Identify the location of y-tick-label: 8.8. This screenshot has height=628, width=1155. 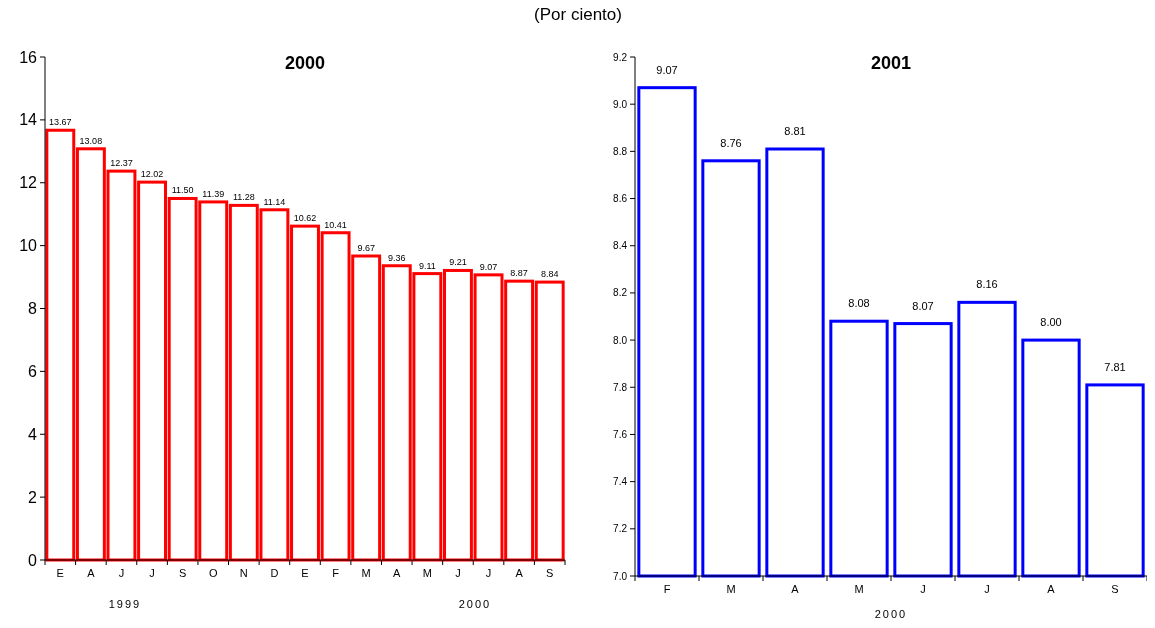
(620, 151).